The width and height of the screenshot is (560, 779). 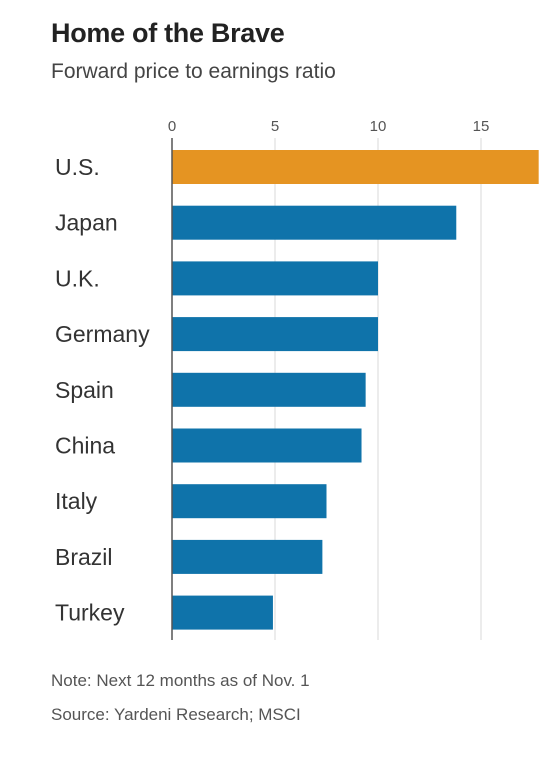 What do you see at coordinates (172, 126) in the screenshot?
I see `x-tick-label: 0` at bounding box center [172, 126].